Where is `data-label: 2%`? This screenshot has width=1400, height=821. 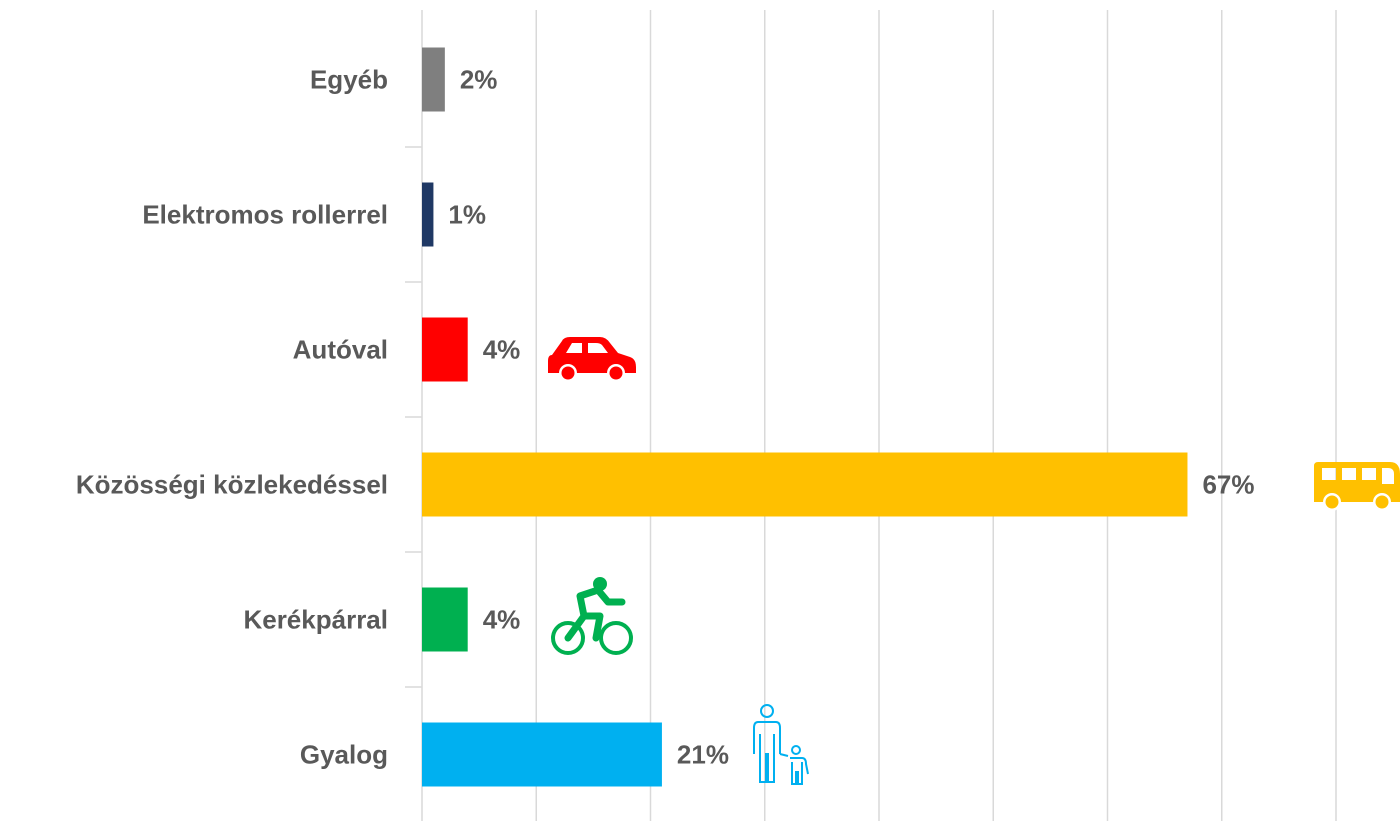 data-label: 2% is located at coordinates (479, 79).